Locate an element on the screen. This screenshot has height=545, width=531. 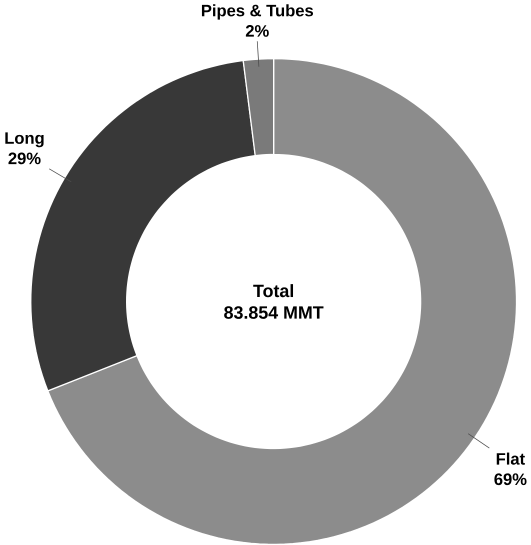
data-label: 2% is located at coordinates (257, 31).